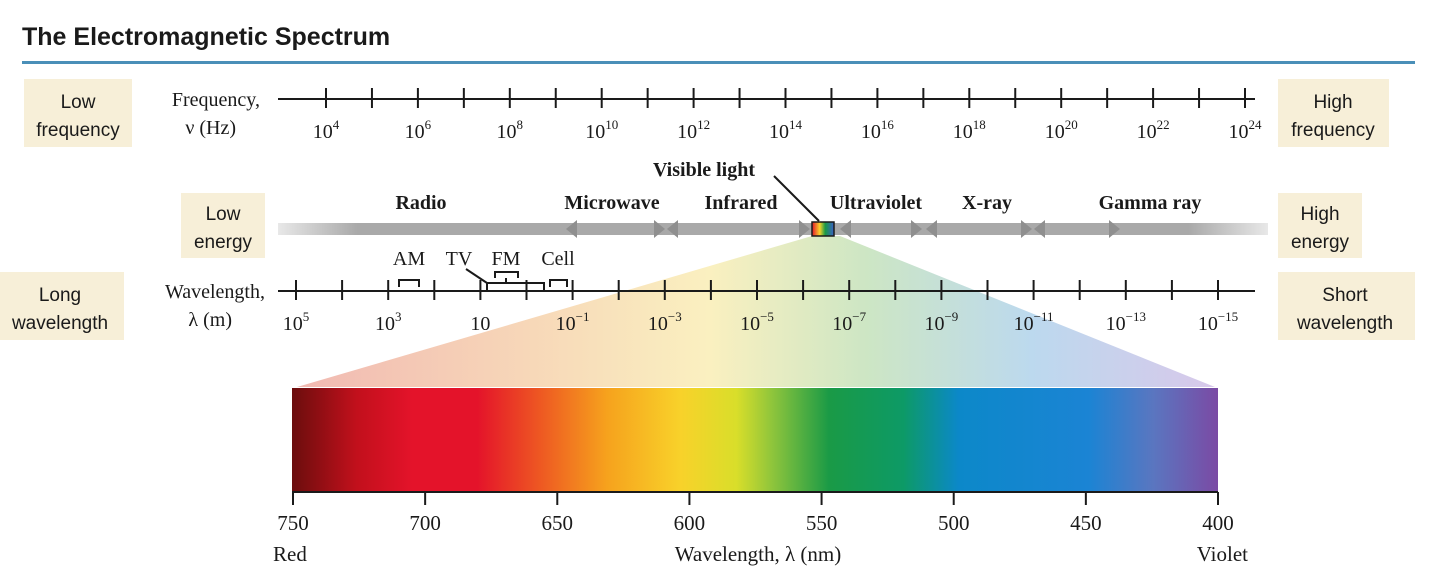 The image size is (1440, 581). What do you see at coordinates (690, 523) in the screenshot?
I see `visible-spectrum-tick-label: 600` at bounding box center [690, 523].